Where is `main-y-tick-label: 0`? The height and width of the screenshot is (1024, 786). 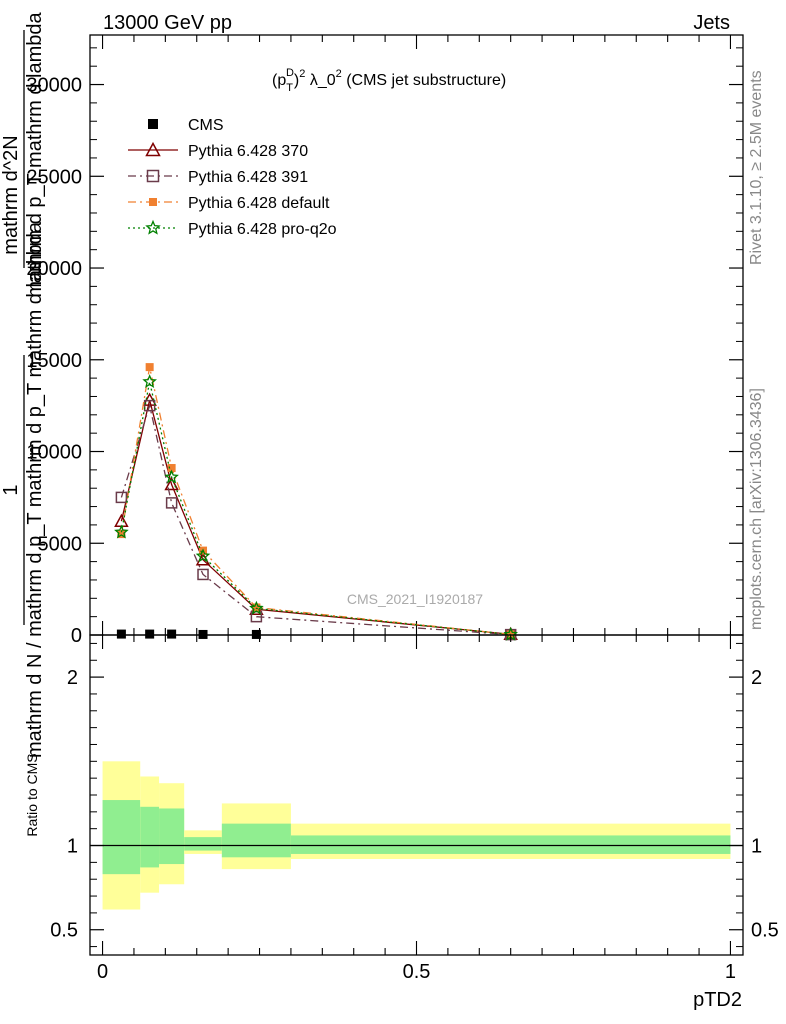 main-y-tick-label: 0 is located at coordinates (76, 636).